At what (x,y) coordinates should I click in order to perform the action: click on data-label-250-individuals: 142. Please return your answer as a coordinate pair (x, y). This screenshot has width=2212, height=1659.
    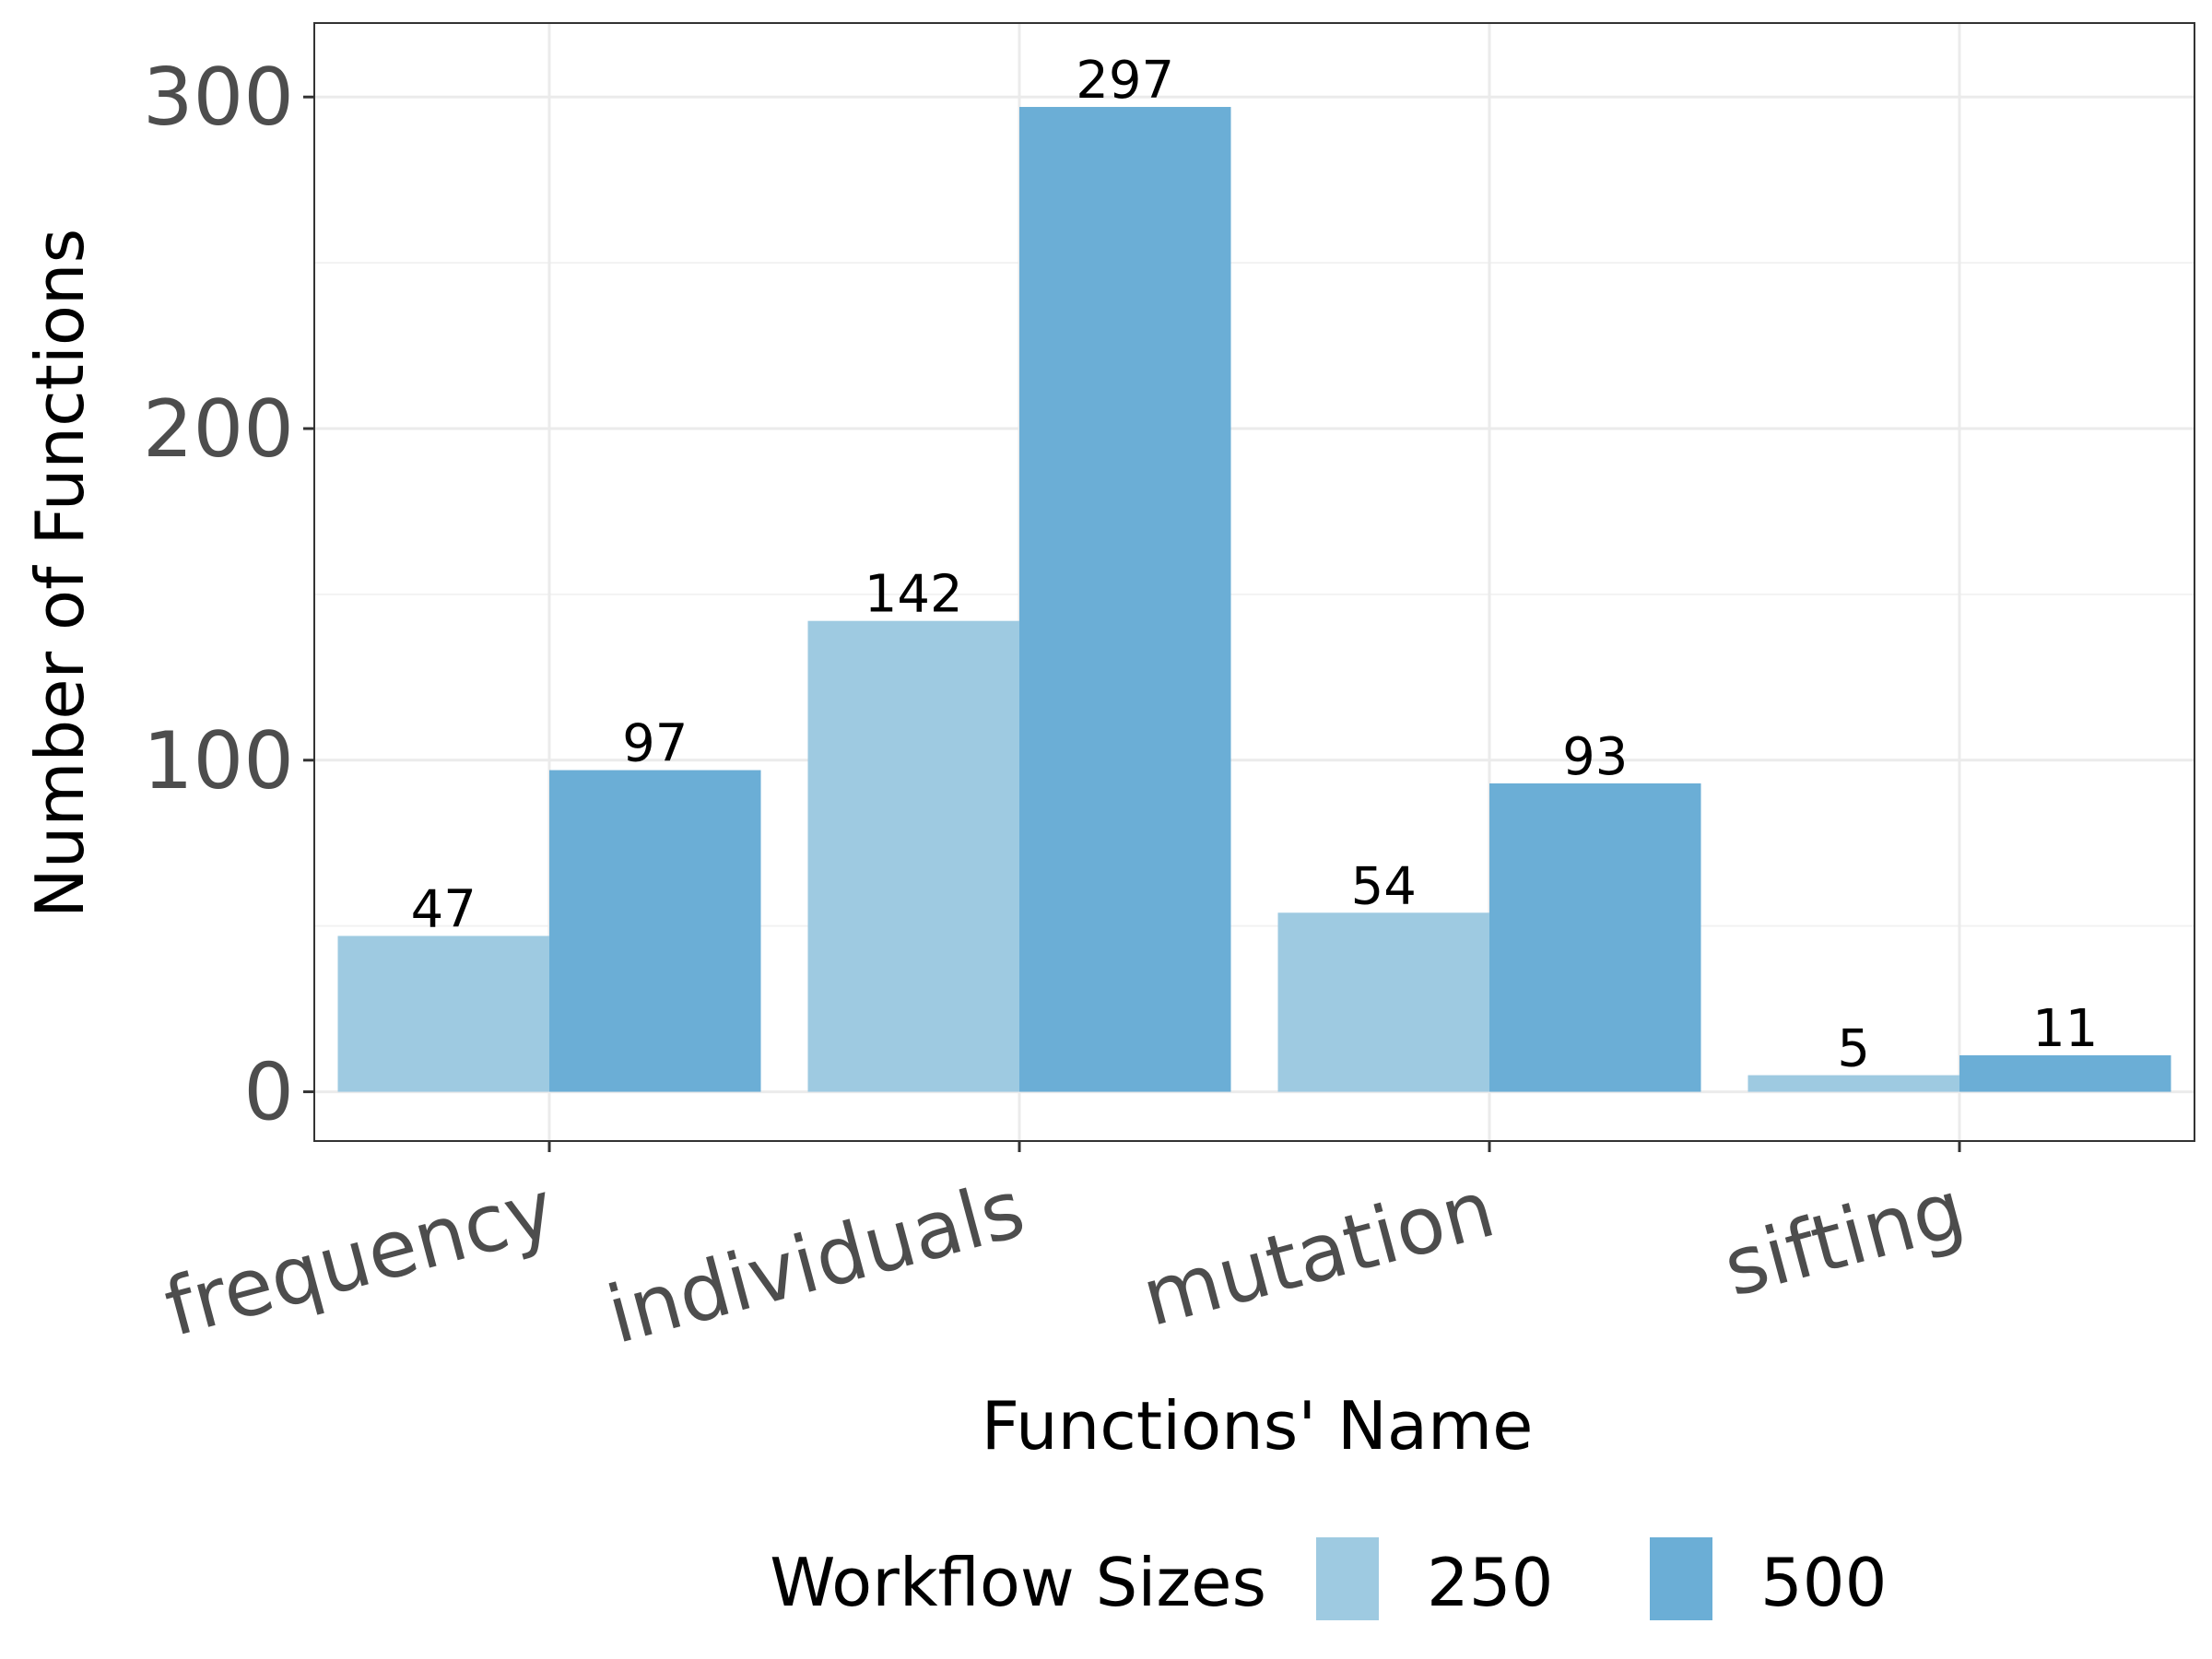
    Looking at the image, I should click on (914, 595).